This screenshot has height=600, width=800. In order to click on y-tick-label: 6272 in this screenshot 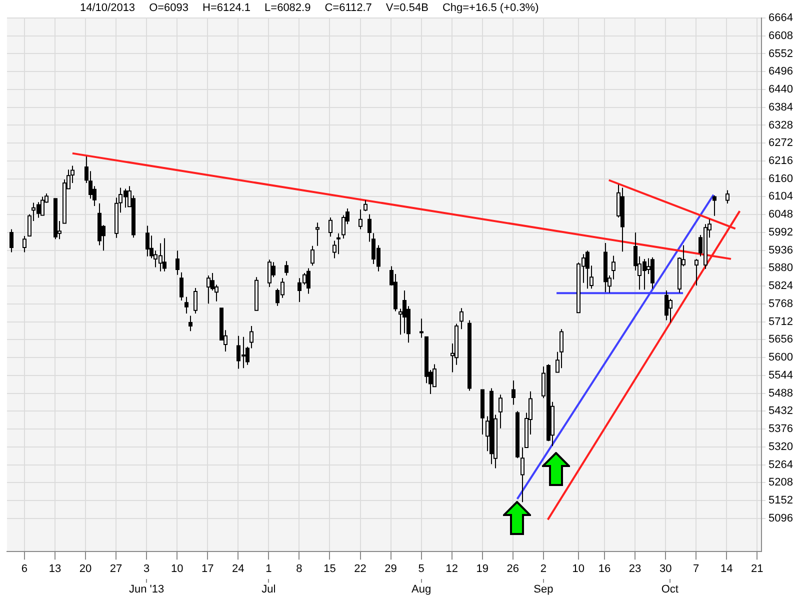, I will do `click(781, 143)`.